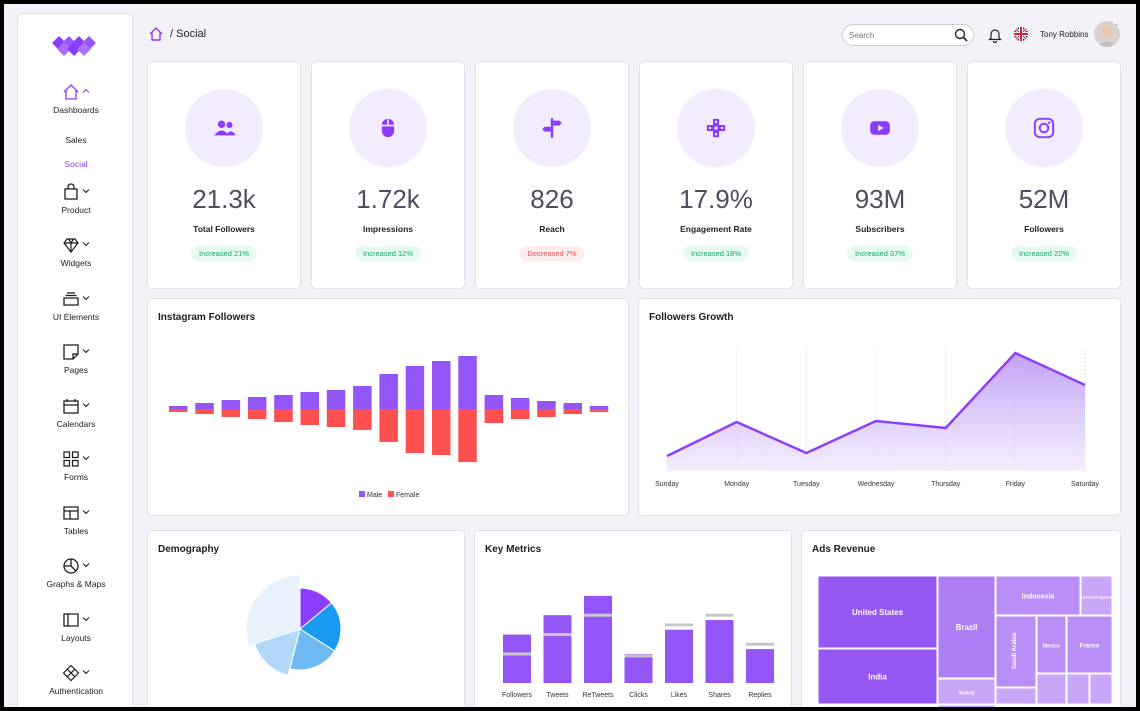 The width and height of the screenshot is (1140, 711). I want to click on avatar, so click(1107, 34).